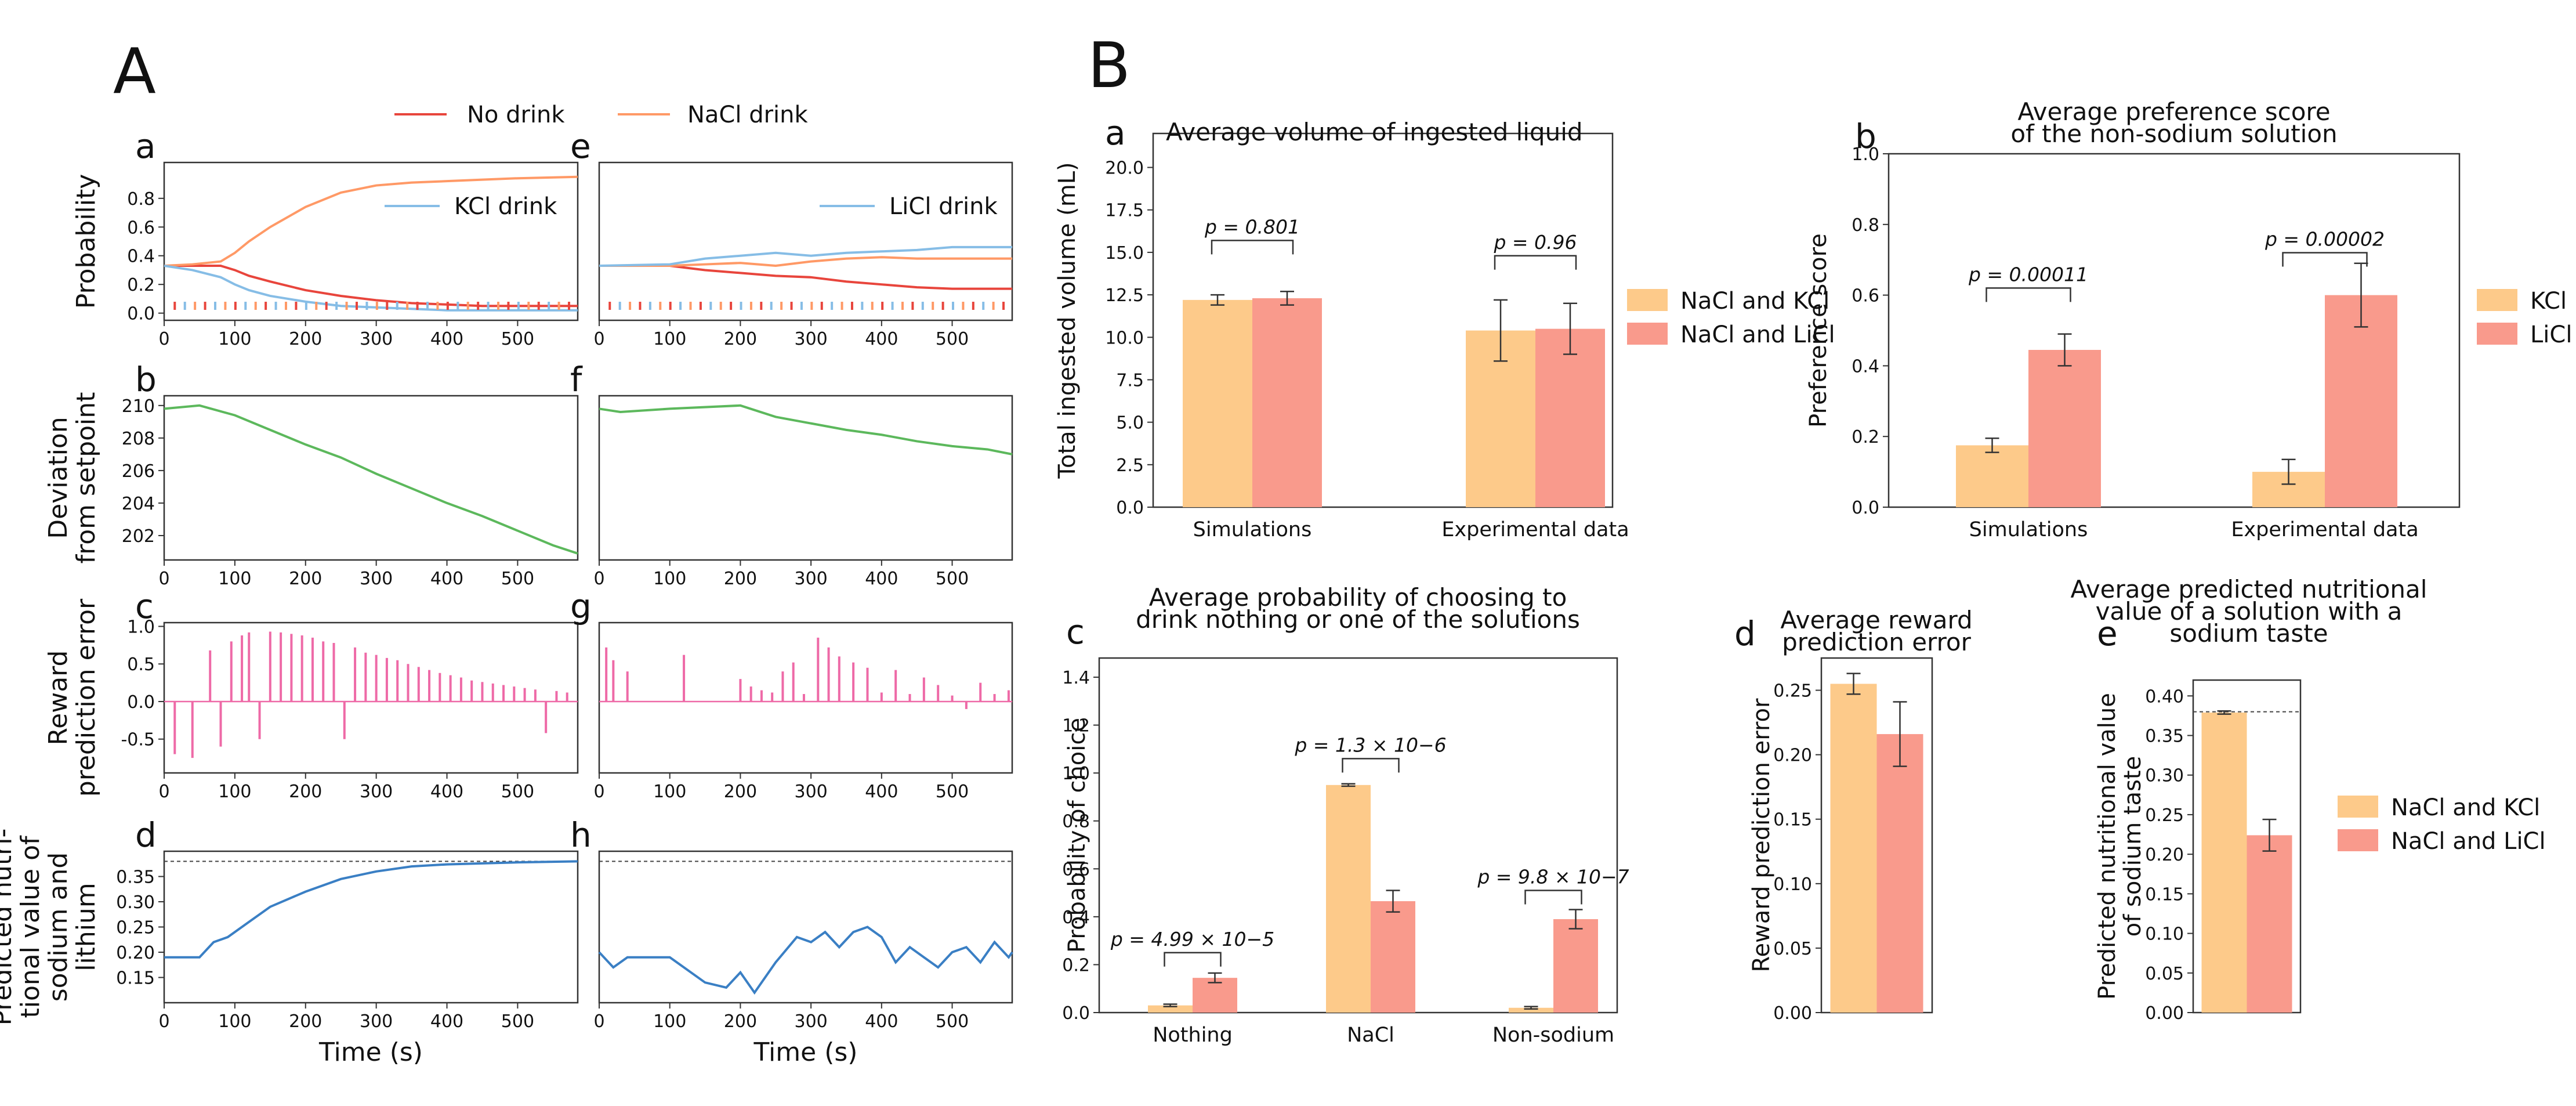 Image resolution: width=2576 pixels, height=1106 pixels. I want to click on panel-ac-ylabel: Reward, so click(59, 698).